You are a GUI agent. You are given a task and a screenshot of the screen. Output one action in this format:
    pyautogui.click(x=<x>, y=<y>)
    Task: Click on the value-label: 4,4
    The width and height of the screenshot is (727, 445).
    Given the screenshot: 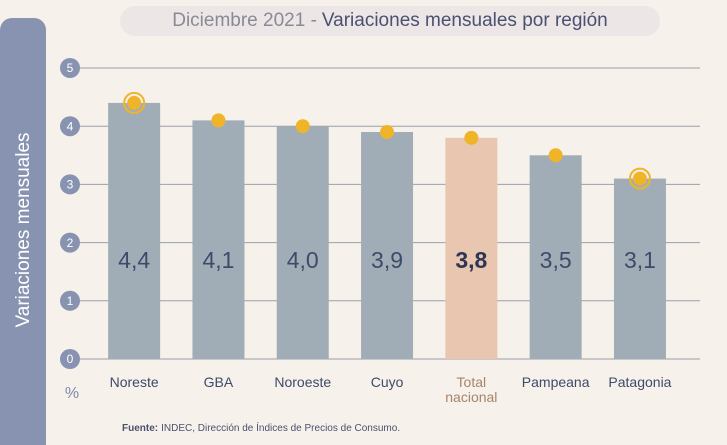 What is the action you would take?
    pyautogui.click(x=134, y=260)
    